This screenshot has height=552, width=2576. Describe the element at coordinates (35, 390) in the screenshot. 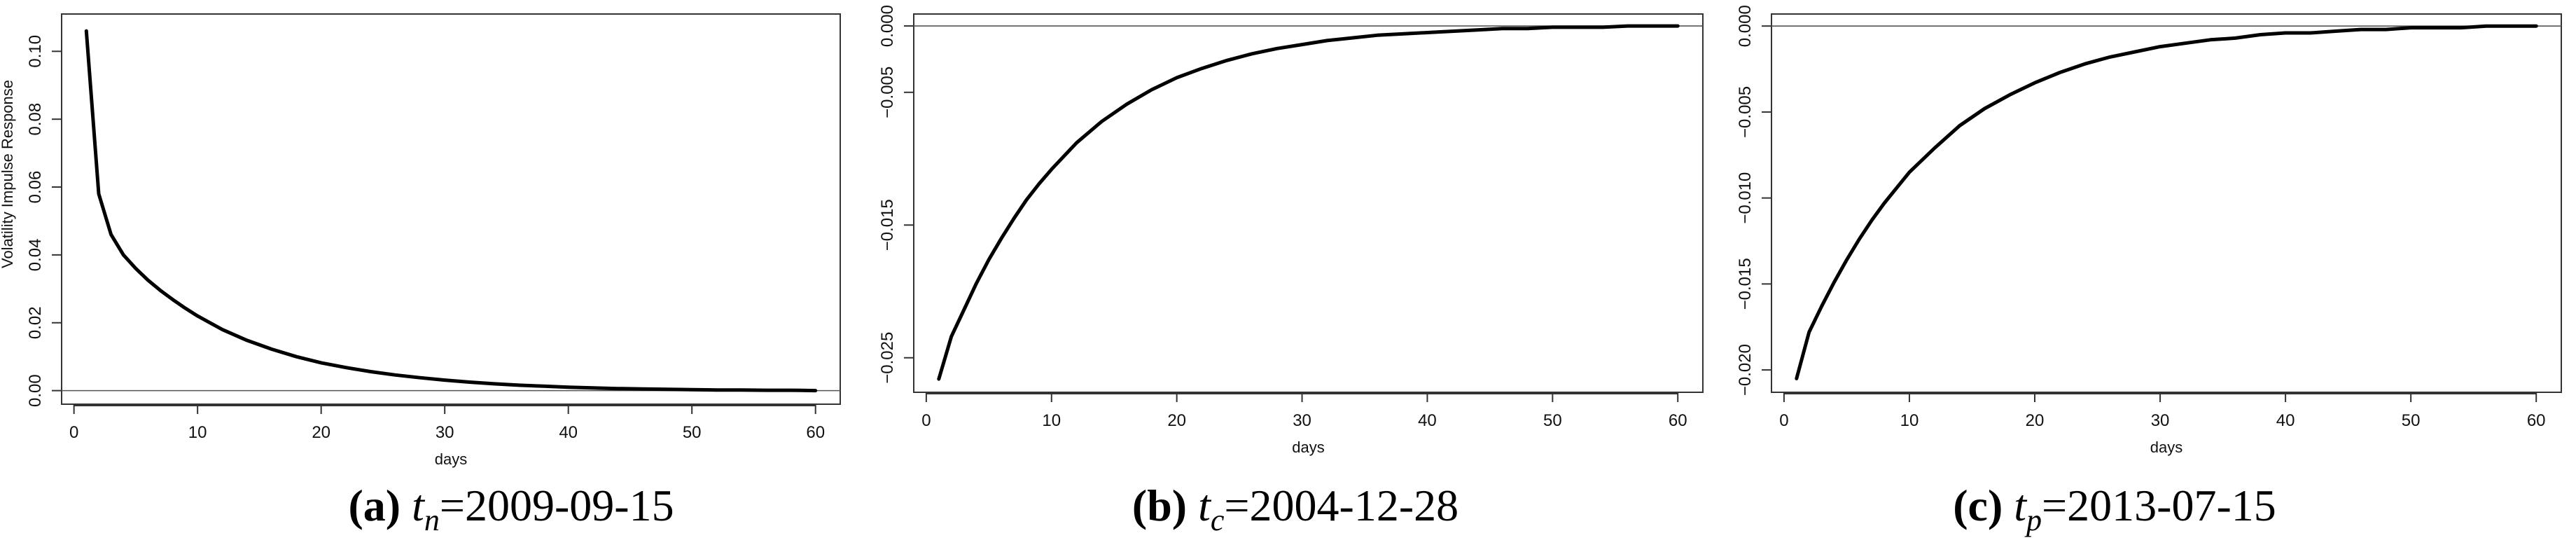

I see `y-tick-label: 0.00` at that location.